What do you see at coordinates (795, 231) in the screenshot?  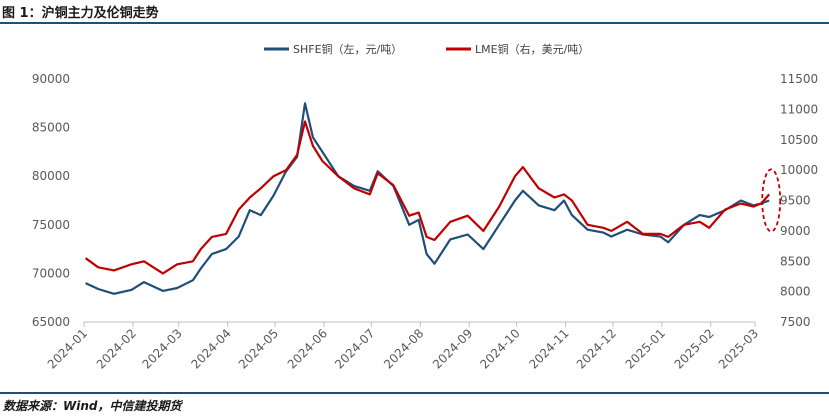 I see `y-right-tick-label: 9000` at bounding box center [795, 231].